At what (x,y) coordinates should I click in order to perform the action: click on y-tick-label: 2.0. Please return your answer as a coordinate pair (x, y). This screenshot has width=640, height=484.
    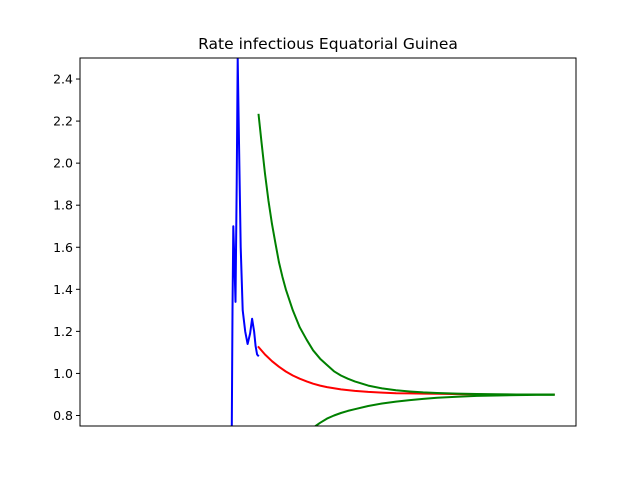
    Looking at the image, I should click on (63, 163).